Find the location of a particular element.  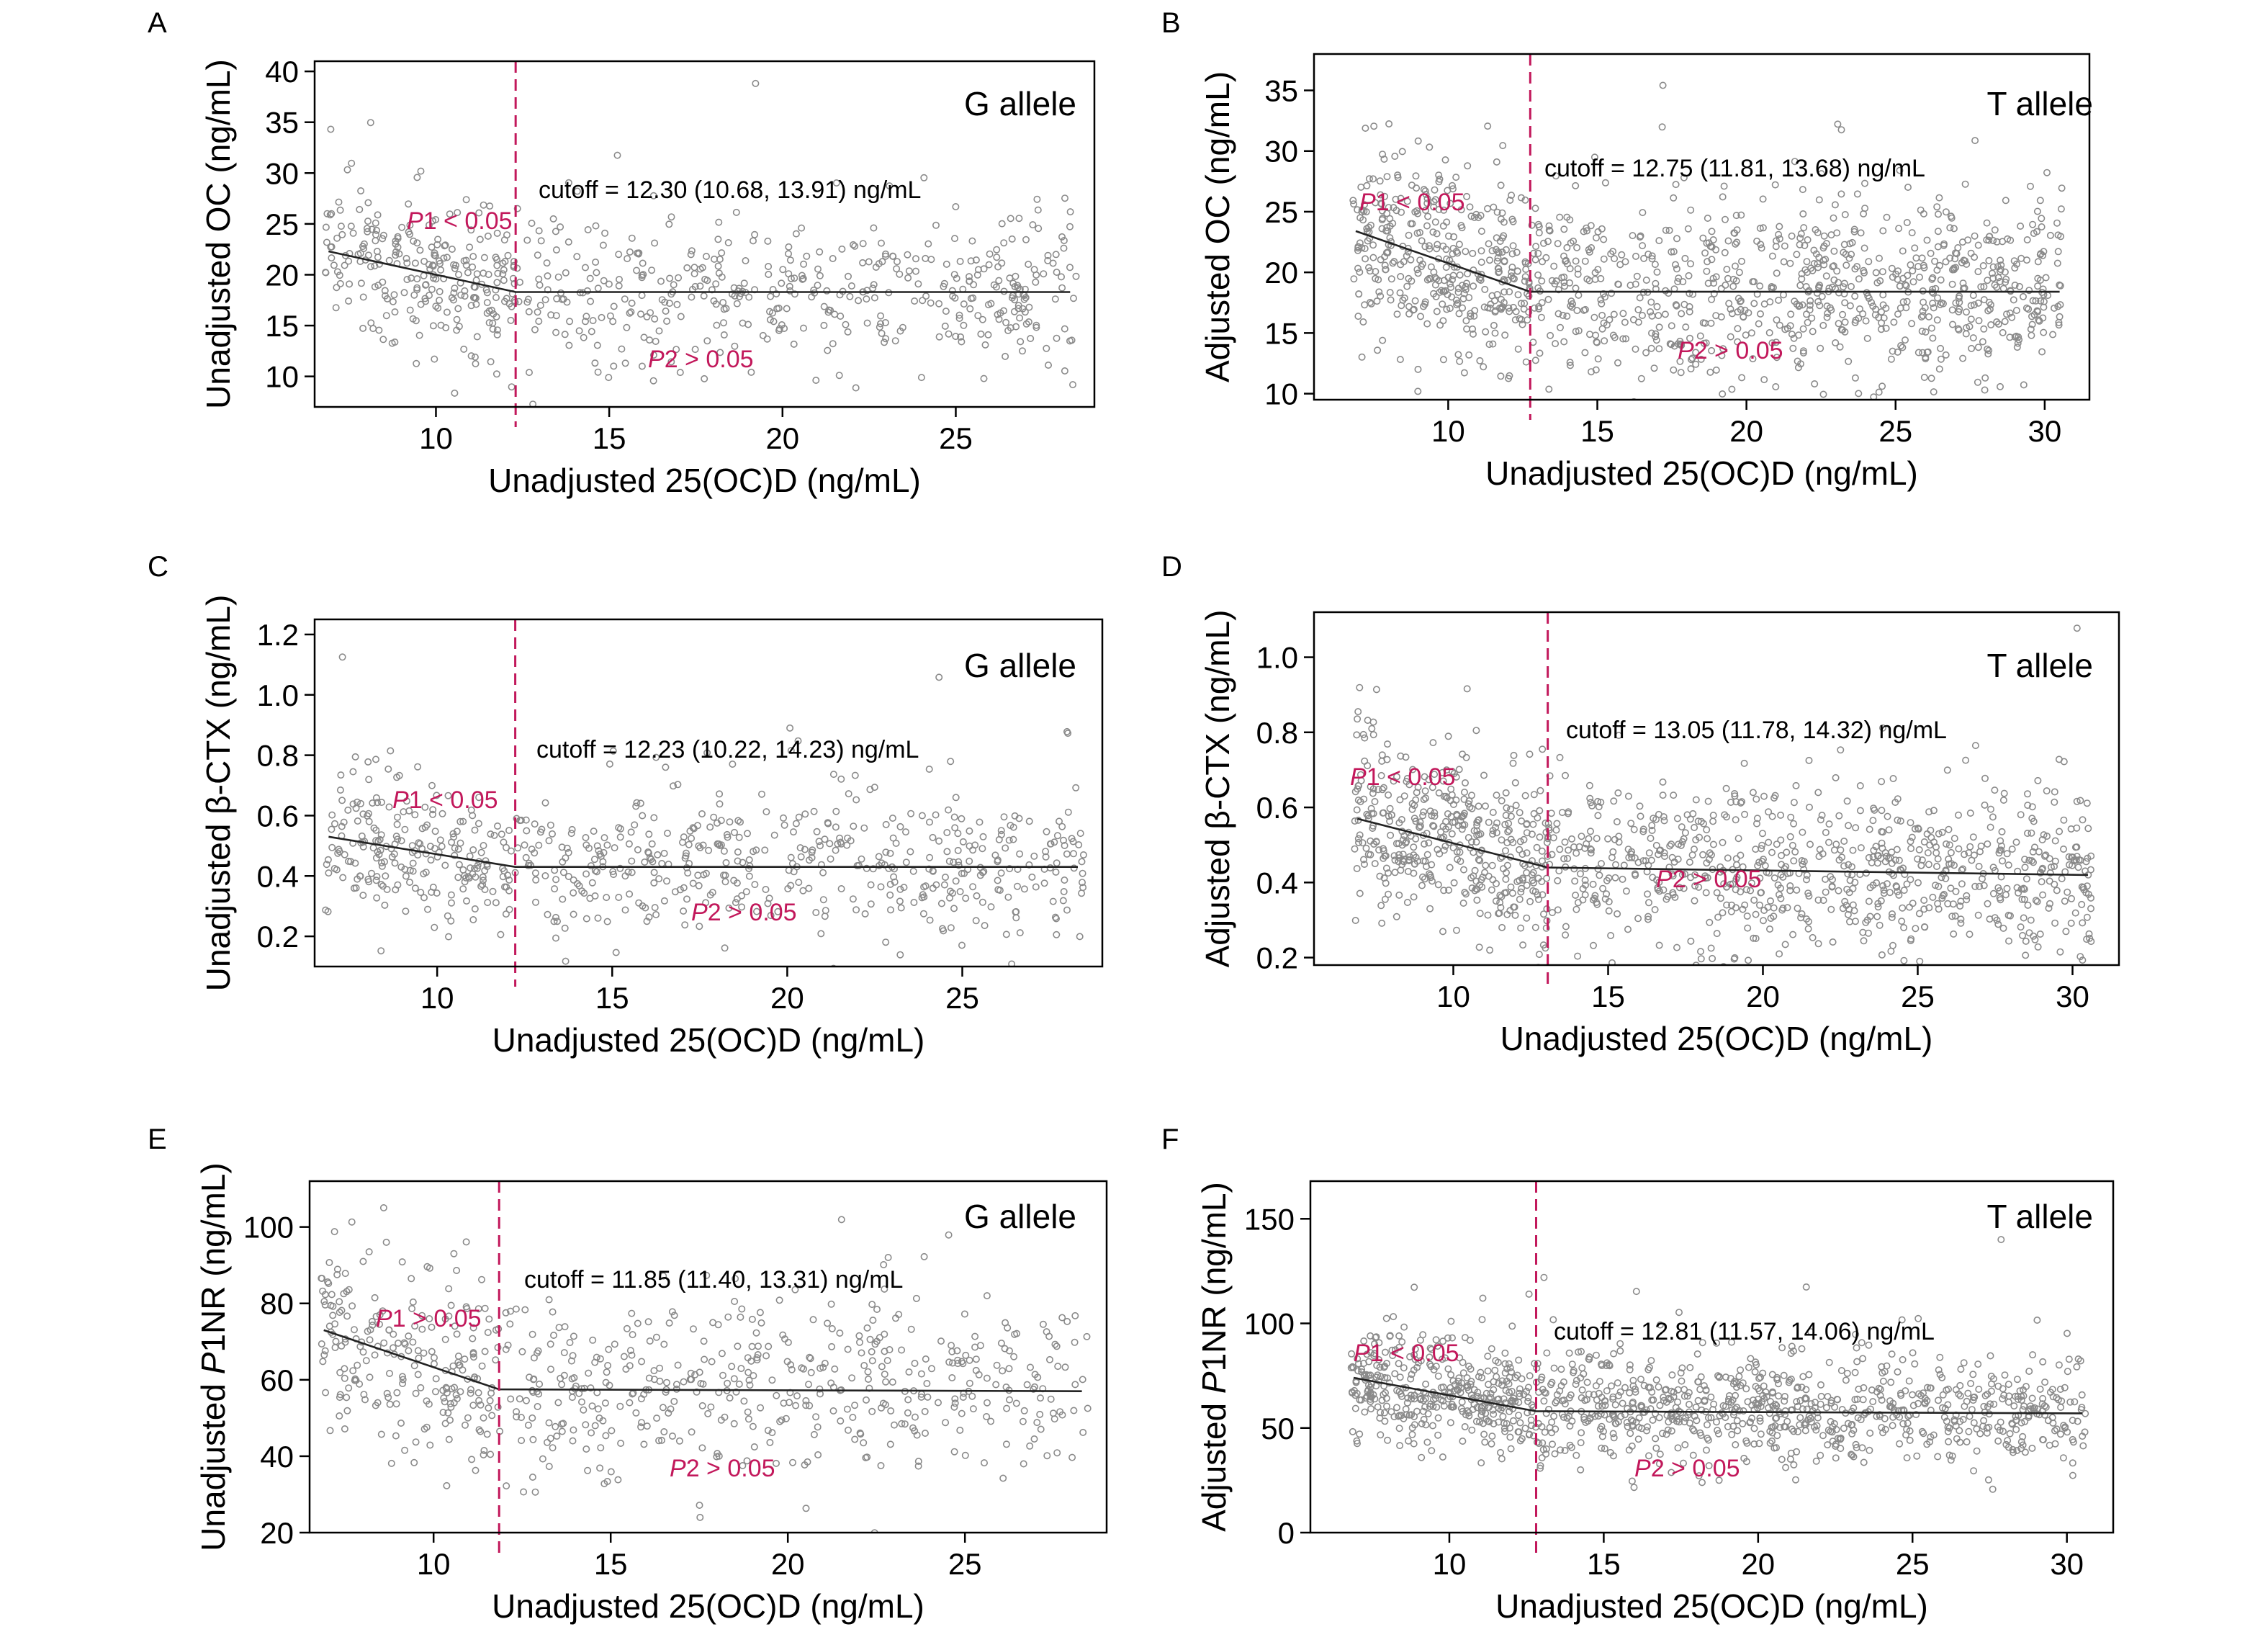

p1-label: P1 < 0.05 is located at coordinates (445, 800).